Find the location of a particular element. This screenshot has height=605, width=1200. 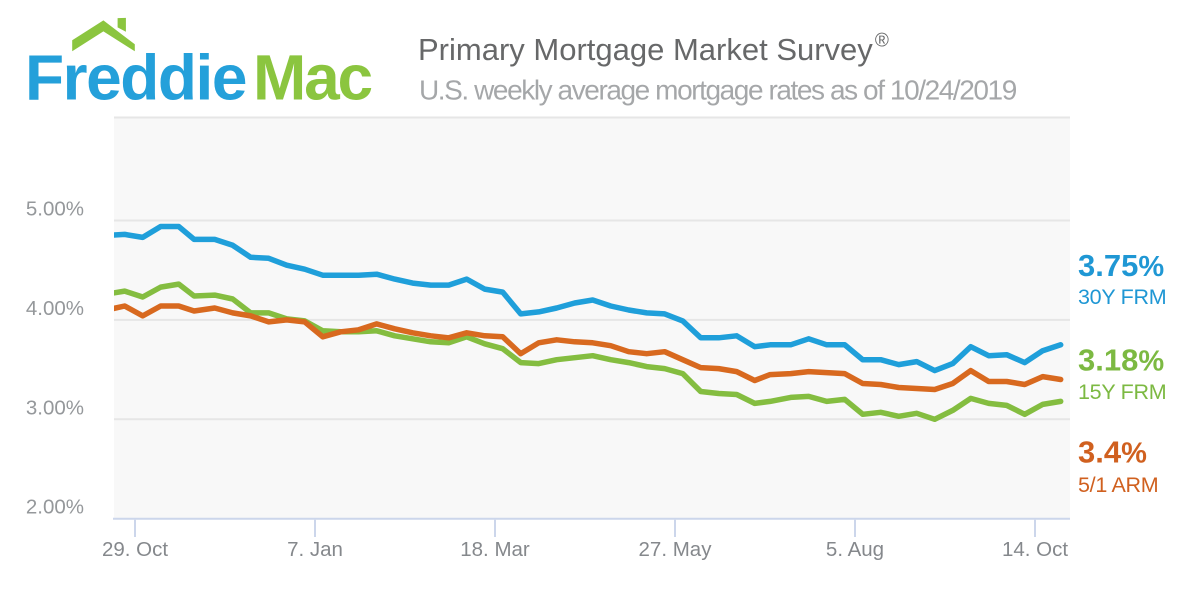

svg-text: 5. Aug is located at coordinates (855, 549).